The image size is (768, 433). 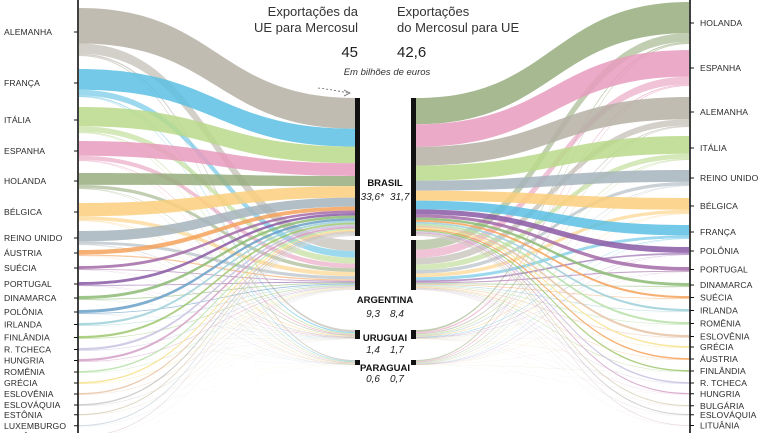 What do you see at coordinates (713, 148) in the screenshot?
I see `label-right-italia: ITÁLIA` at bounding box center [713, 148].